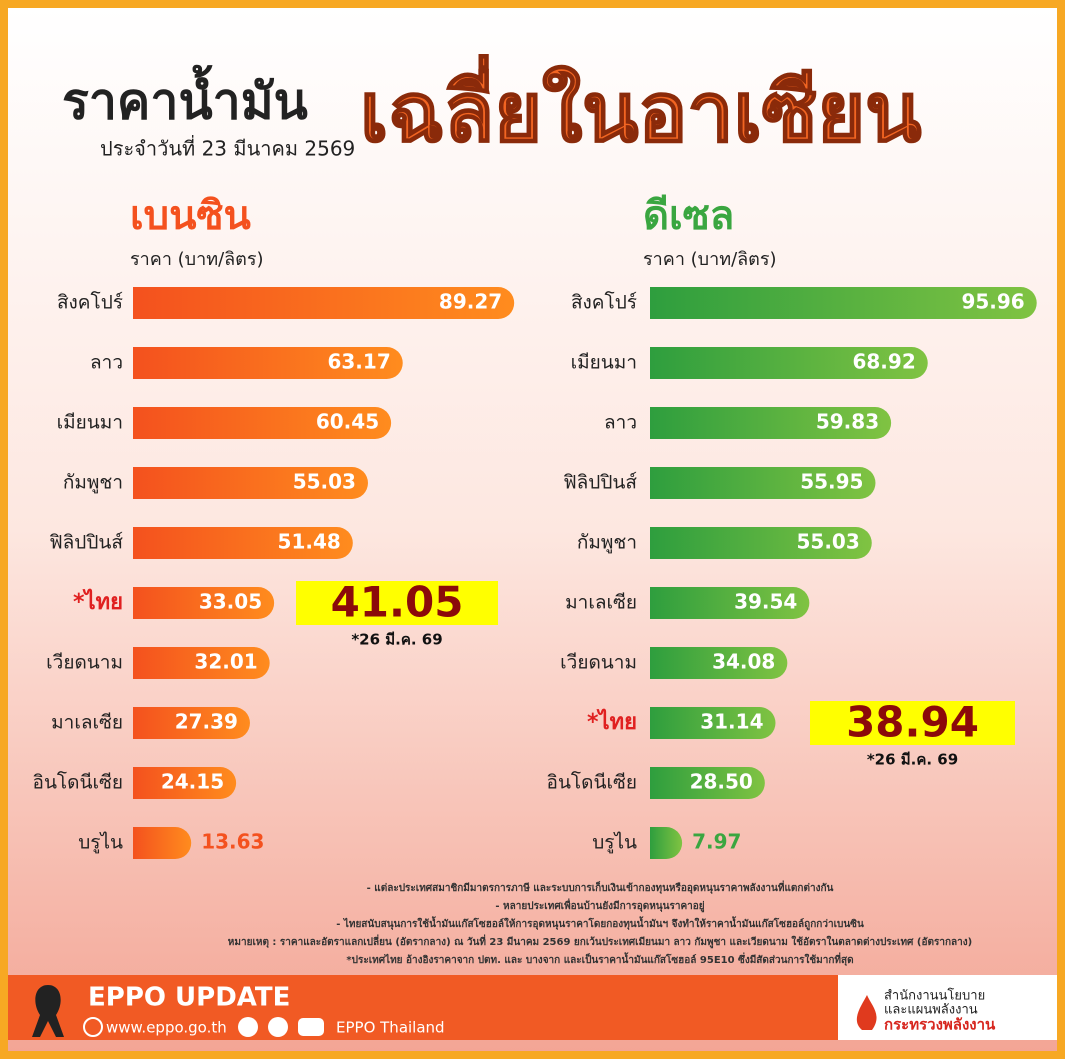 The width and height of the screenshot is (1065, 1063). I want to click on facebook-icon, so click(248, 1027).